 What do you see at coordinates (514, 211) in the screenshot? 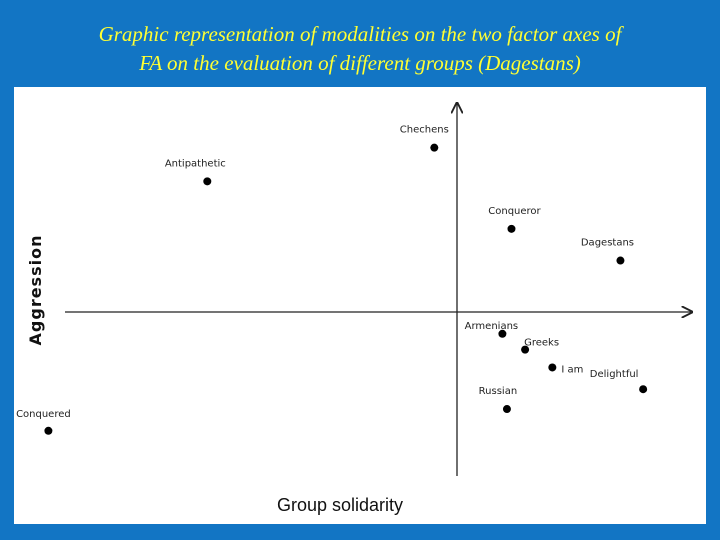
I see `point-label-conqueror: Conqueror` at bounding box center [514, 211].